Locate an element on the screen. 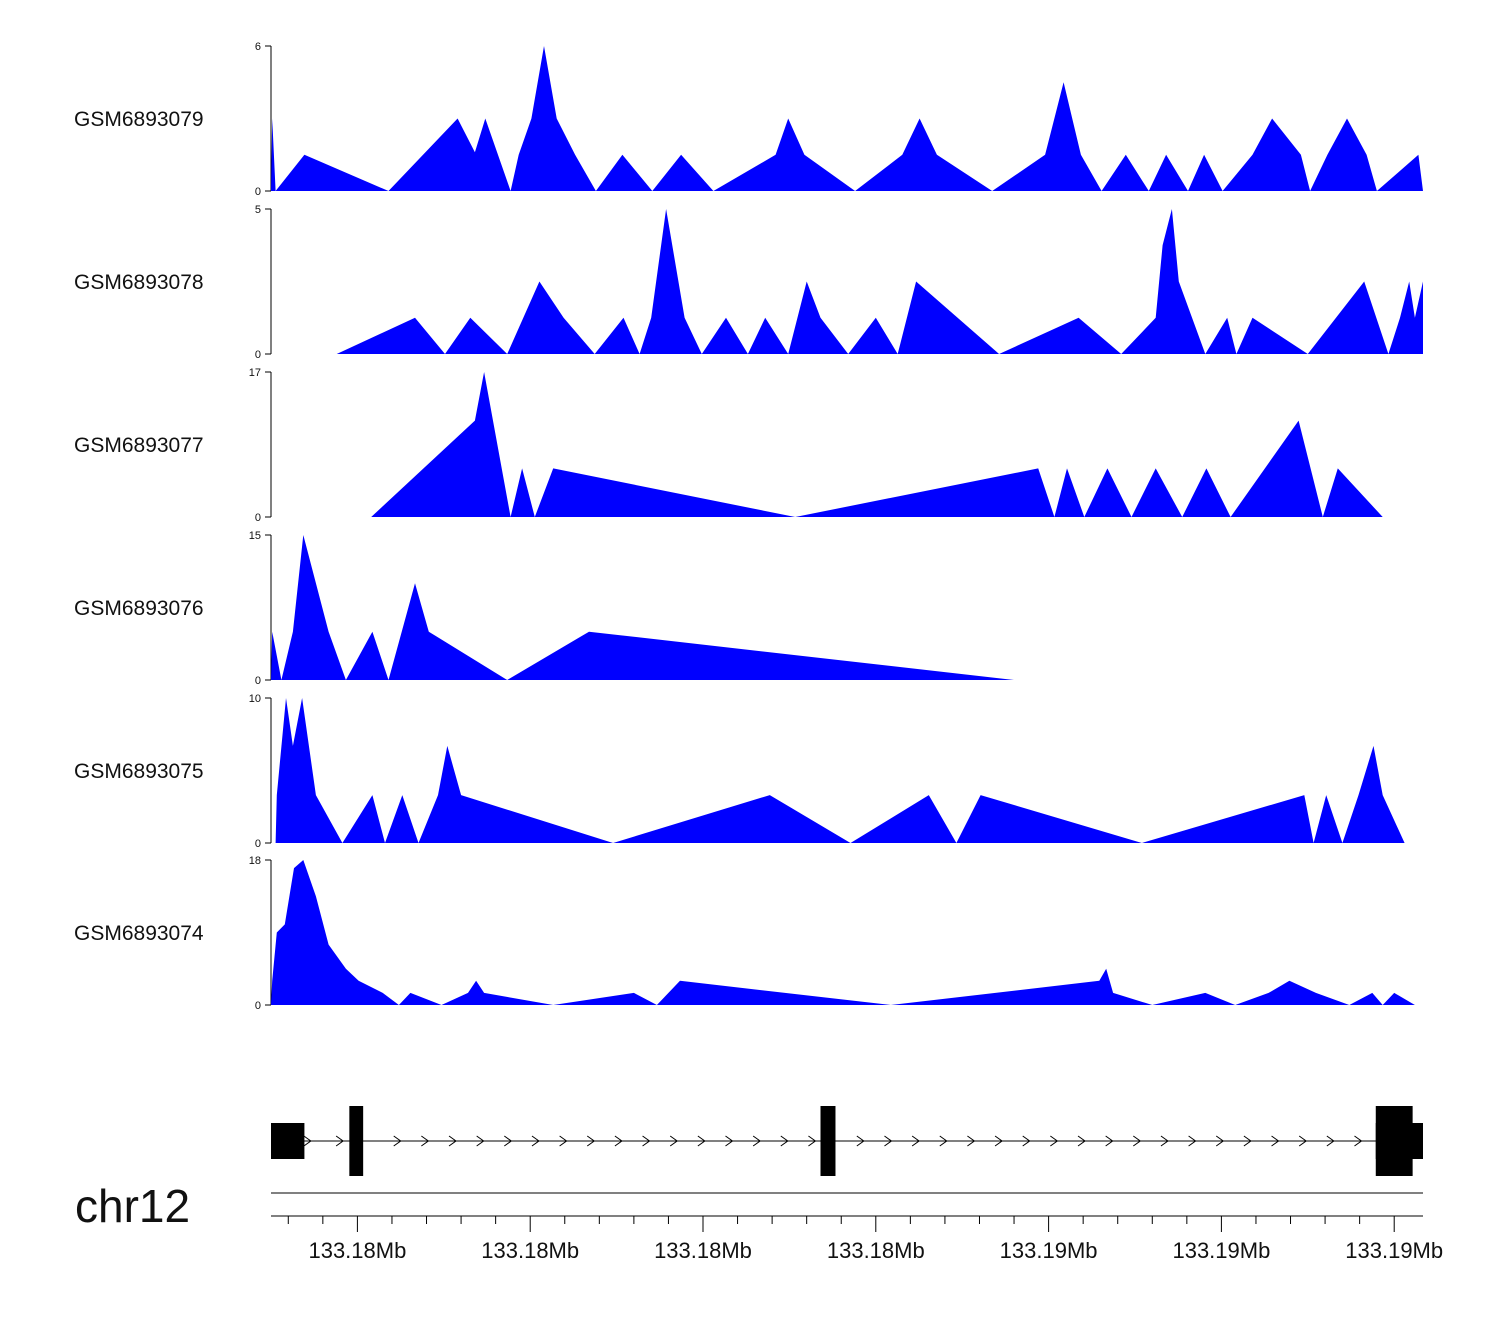 This screenshot has height=1320, width=1500. track-label: GSM6893078 is located at coordinates (139, 282).